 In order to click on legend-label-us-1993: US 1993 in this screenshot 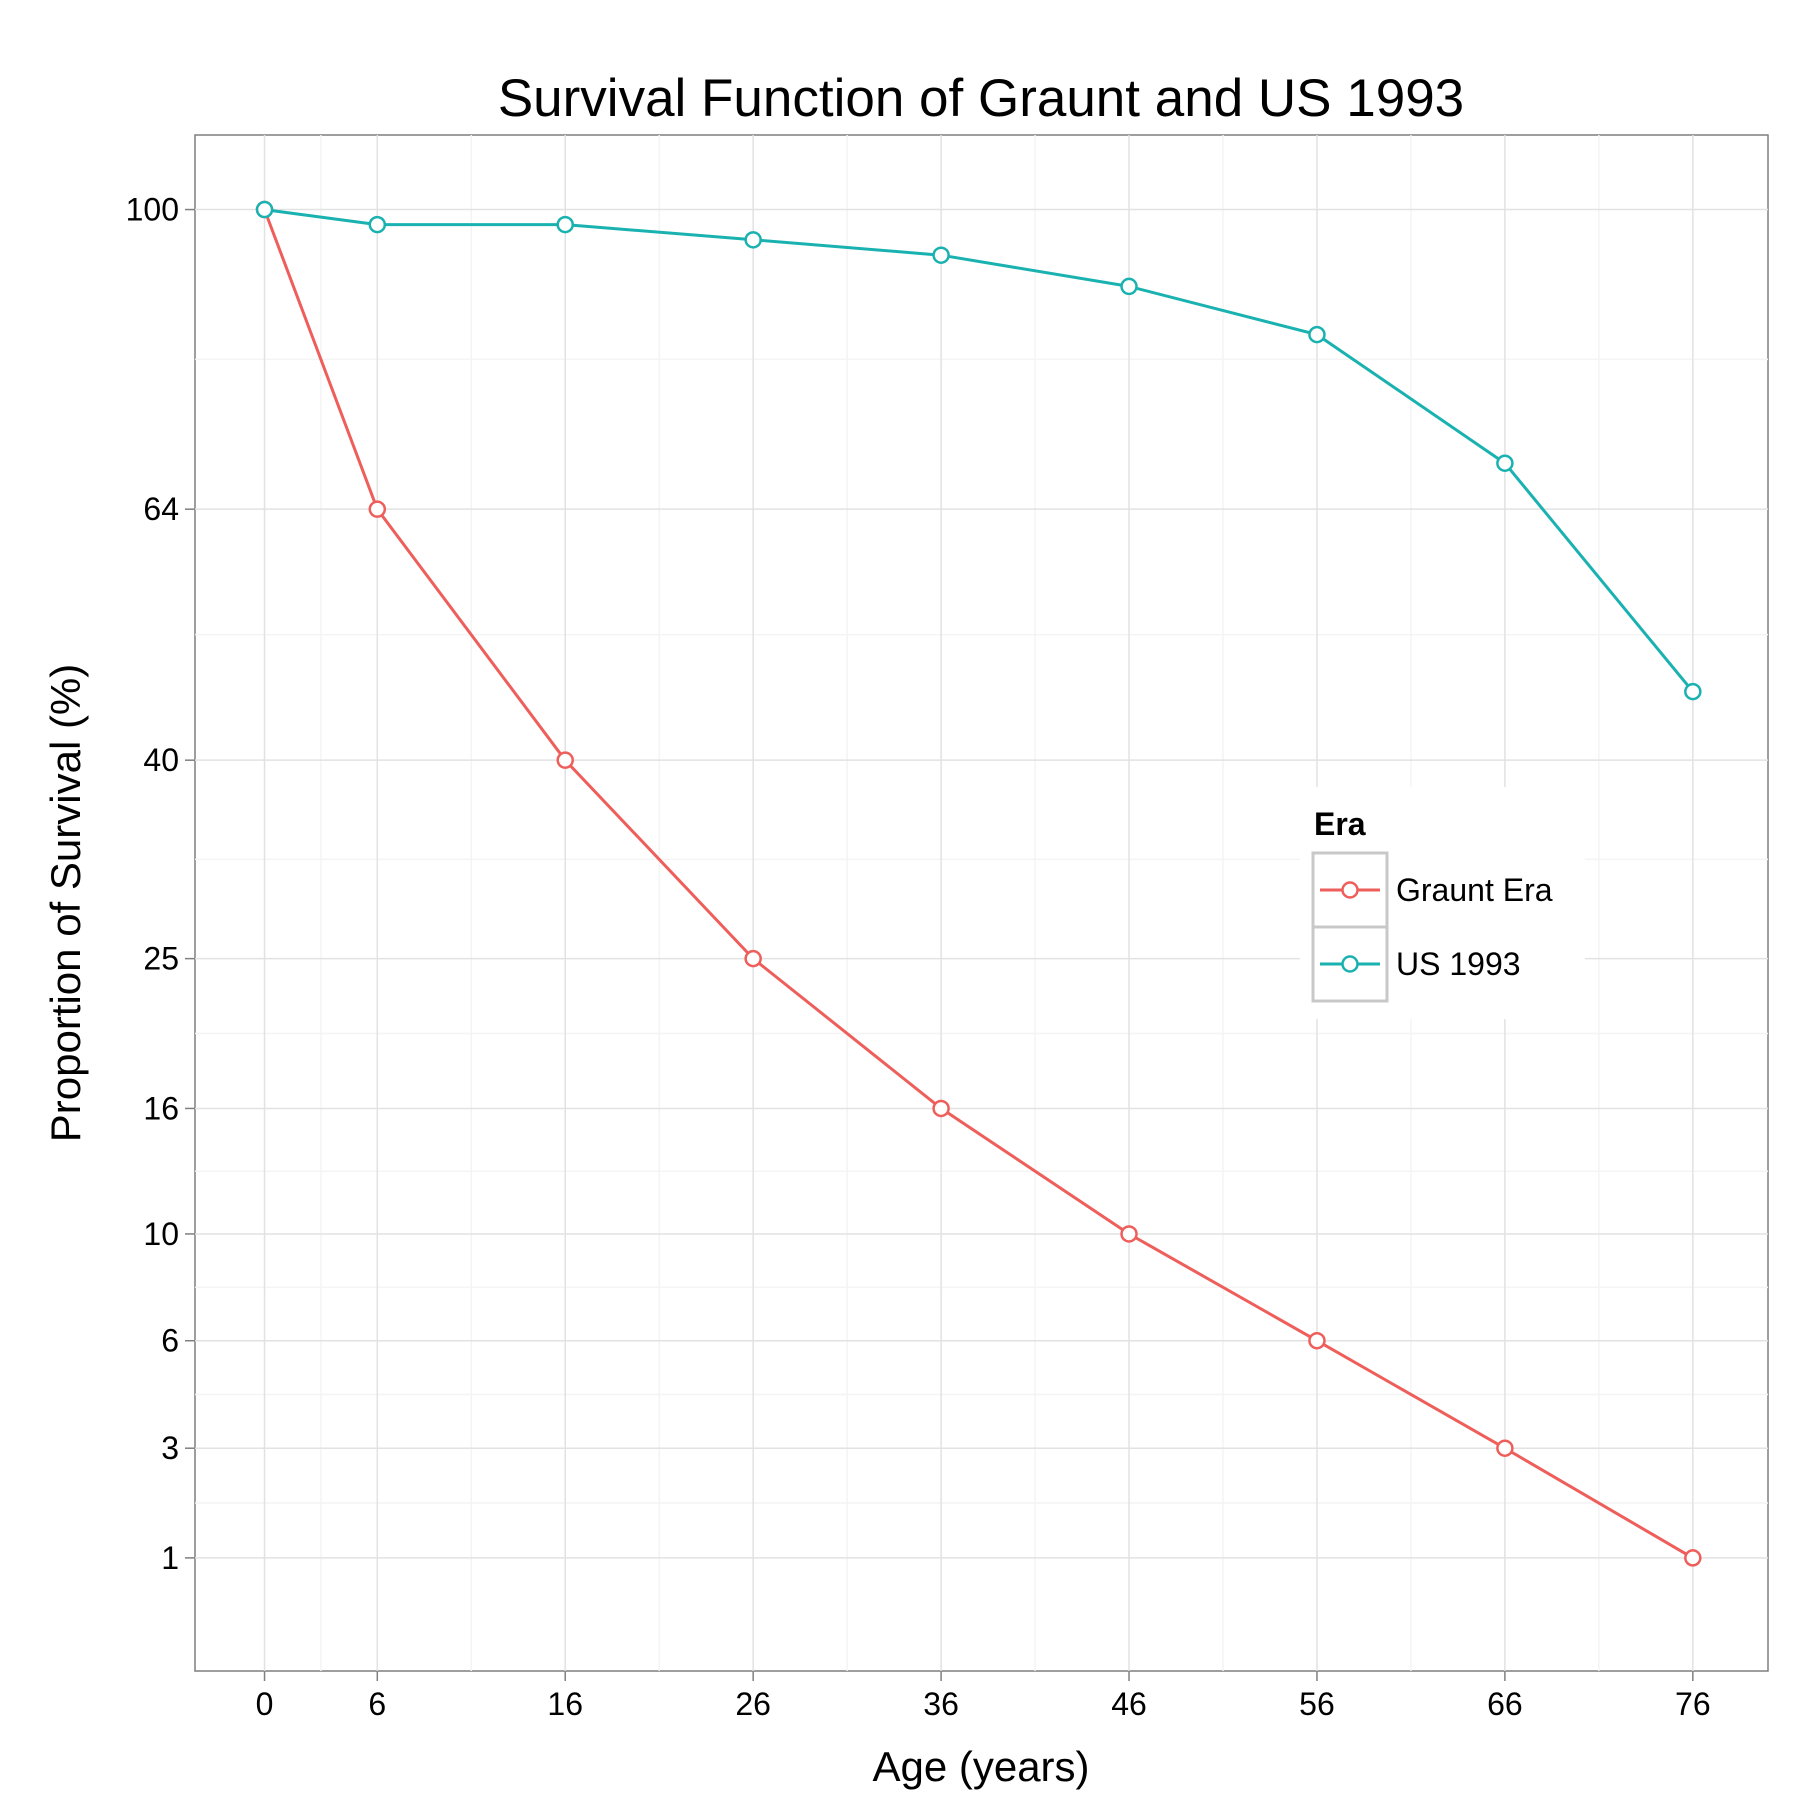, I will do `click(1458, 964)`.